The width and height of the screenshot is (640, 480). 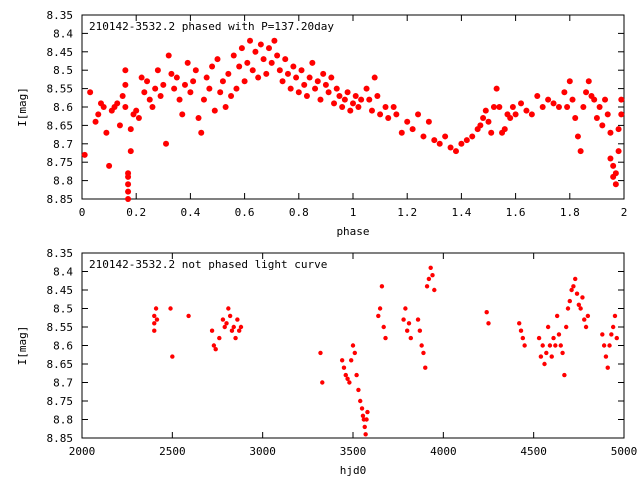 I want to click on chart-1-x-tick-label: 0.6, so click(x=245, y=212).